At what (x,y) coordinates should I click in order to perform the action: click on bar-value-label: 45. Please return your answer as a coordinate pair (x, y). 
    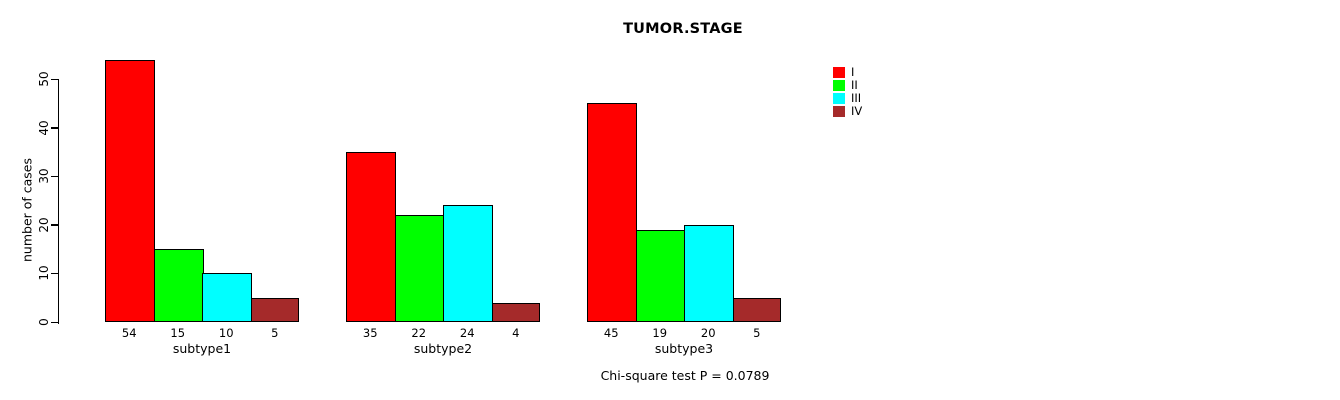
    Looking at the image, I should click on (611, 333).